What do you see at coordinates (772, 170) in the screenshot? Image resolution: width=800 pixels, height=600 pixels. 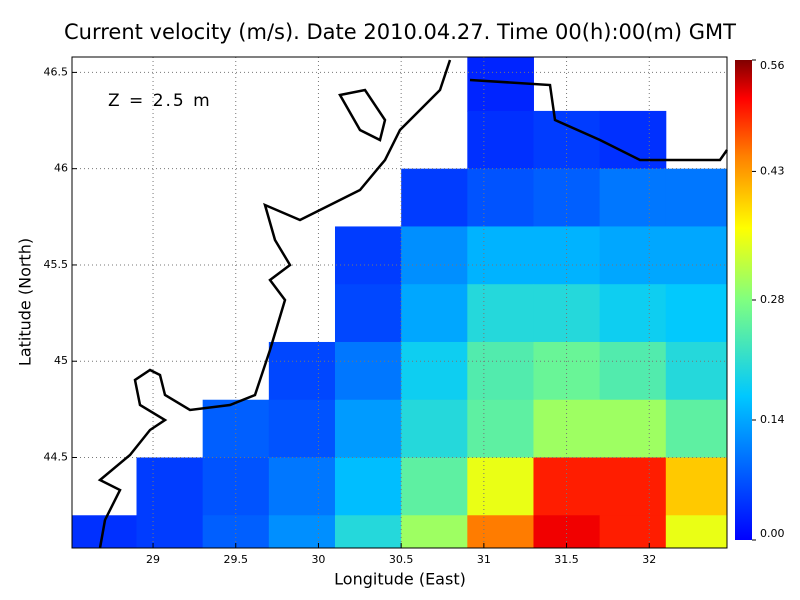 I see `colorbar-tick-label: 0.43` at bounding box center [772, 170].